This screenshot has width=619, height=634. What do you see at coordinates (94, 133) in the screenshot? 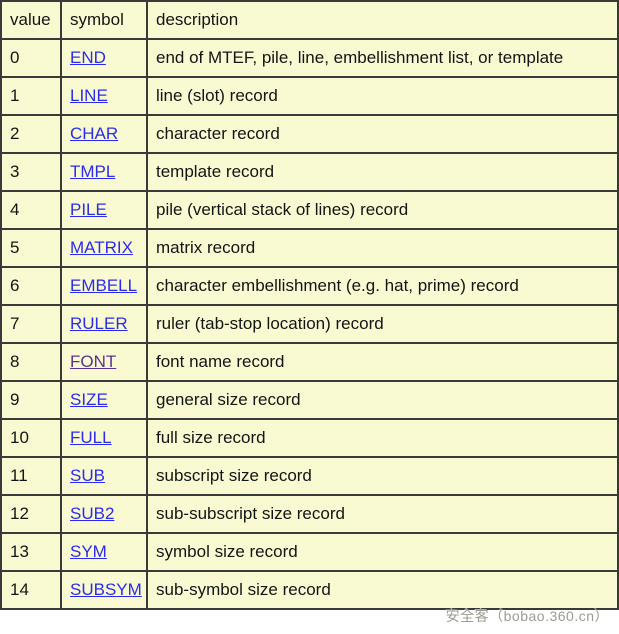
I see `symbol-link: CHAR` at bounding box center [94, 133].